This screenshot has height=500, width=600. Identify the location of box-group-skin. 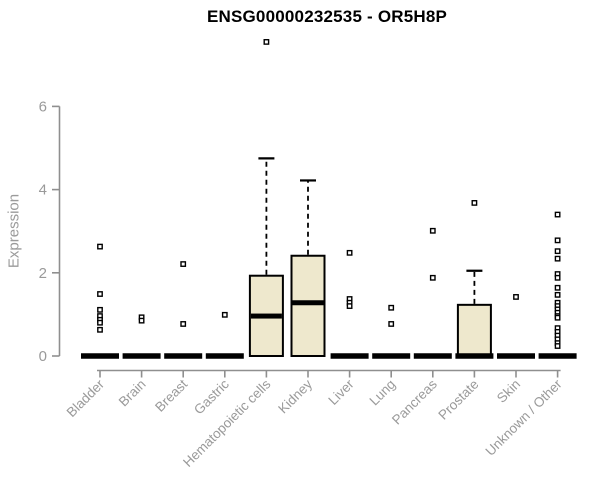
(516, 326).